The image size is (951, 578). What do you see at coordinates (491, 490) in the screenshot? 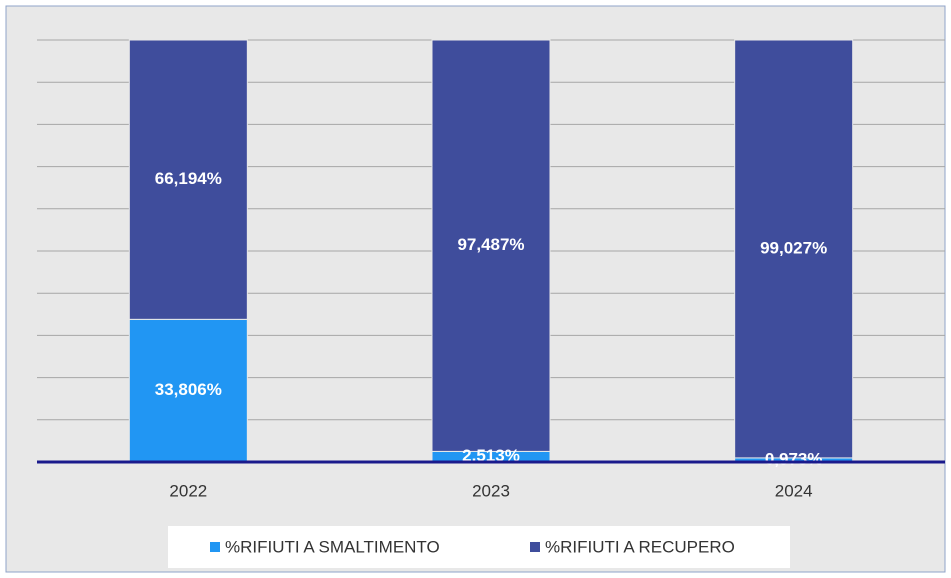
I see `x-tick-label: 2023` at bounding box center [491, 490].